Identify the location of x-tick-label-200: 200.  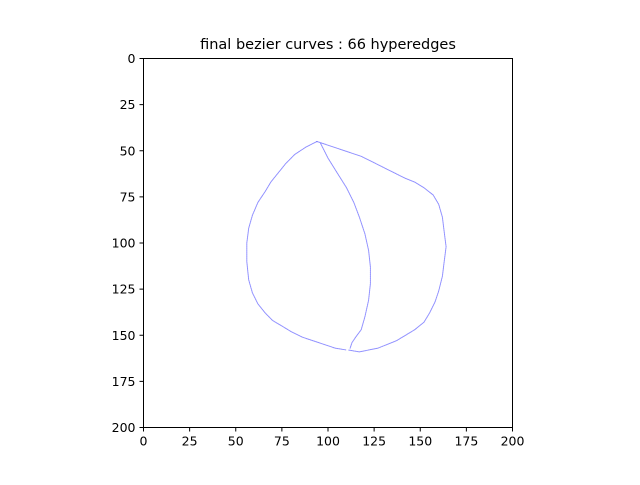
(513, 441).